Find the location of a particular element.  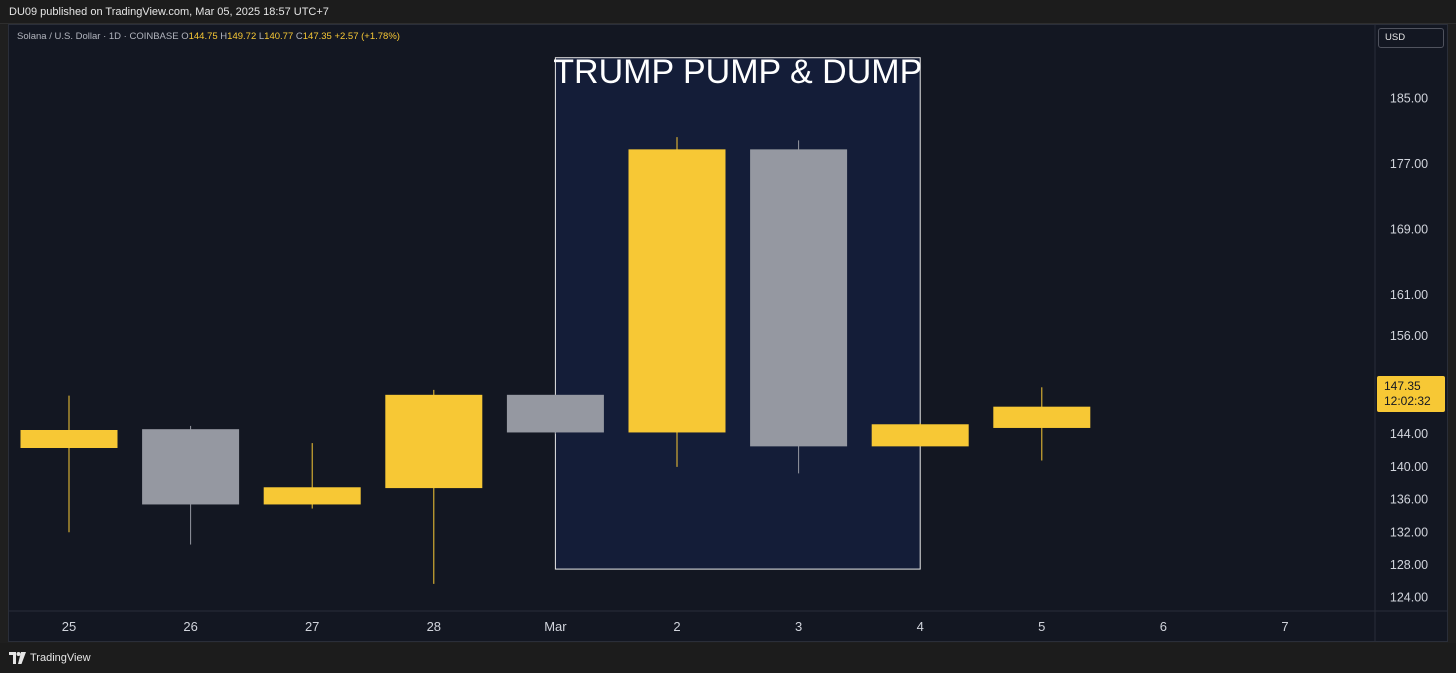

y-tick-label: 161.00 is located at coordinates (1409, 295).